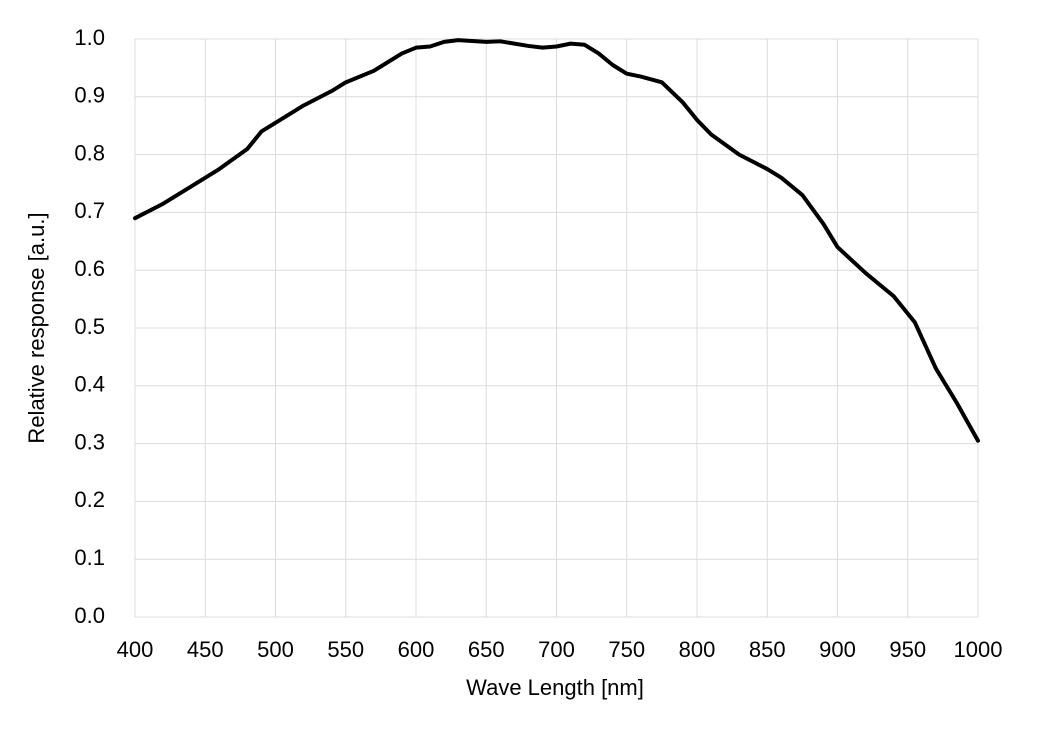 The image size is (1040, 733). I want to click on x-tick-label: 900, so click(837, 649).